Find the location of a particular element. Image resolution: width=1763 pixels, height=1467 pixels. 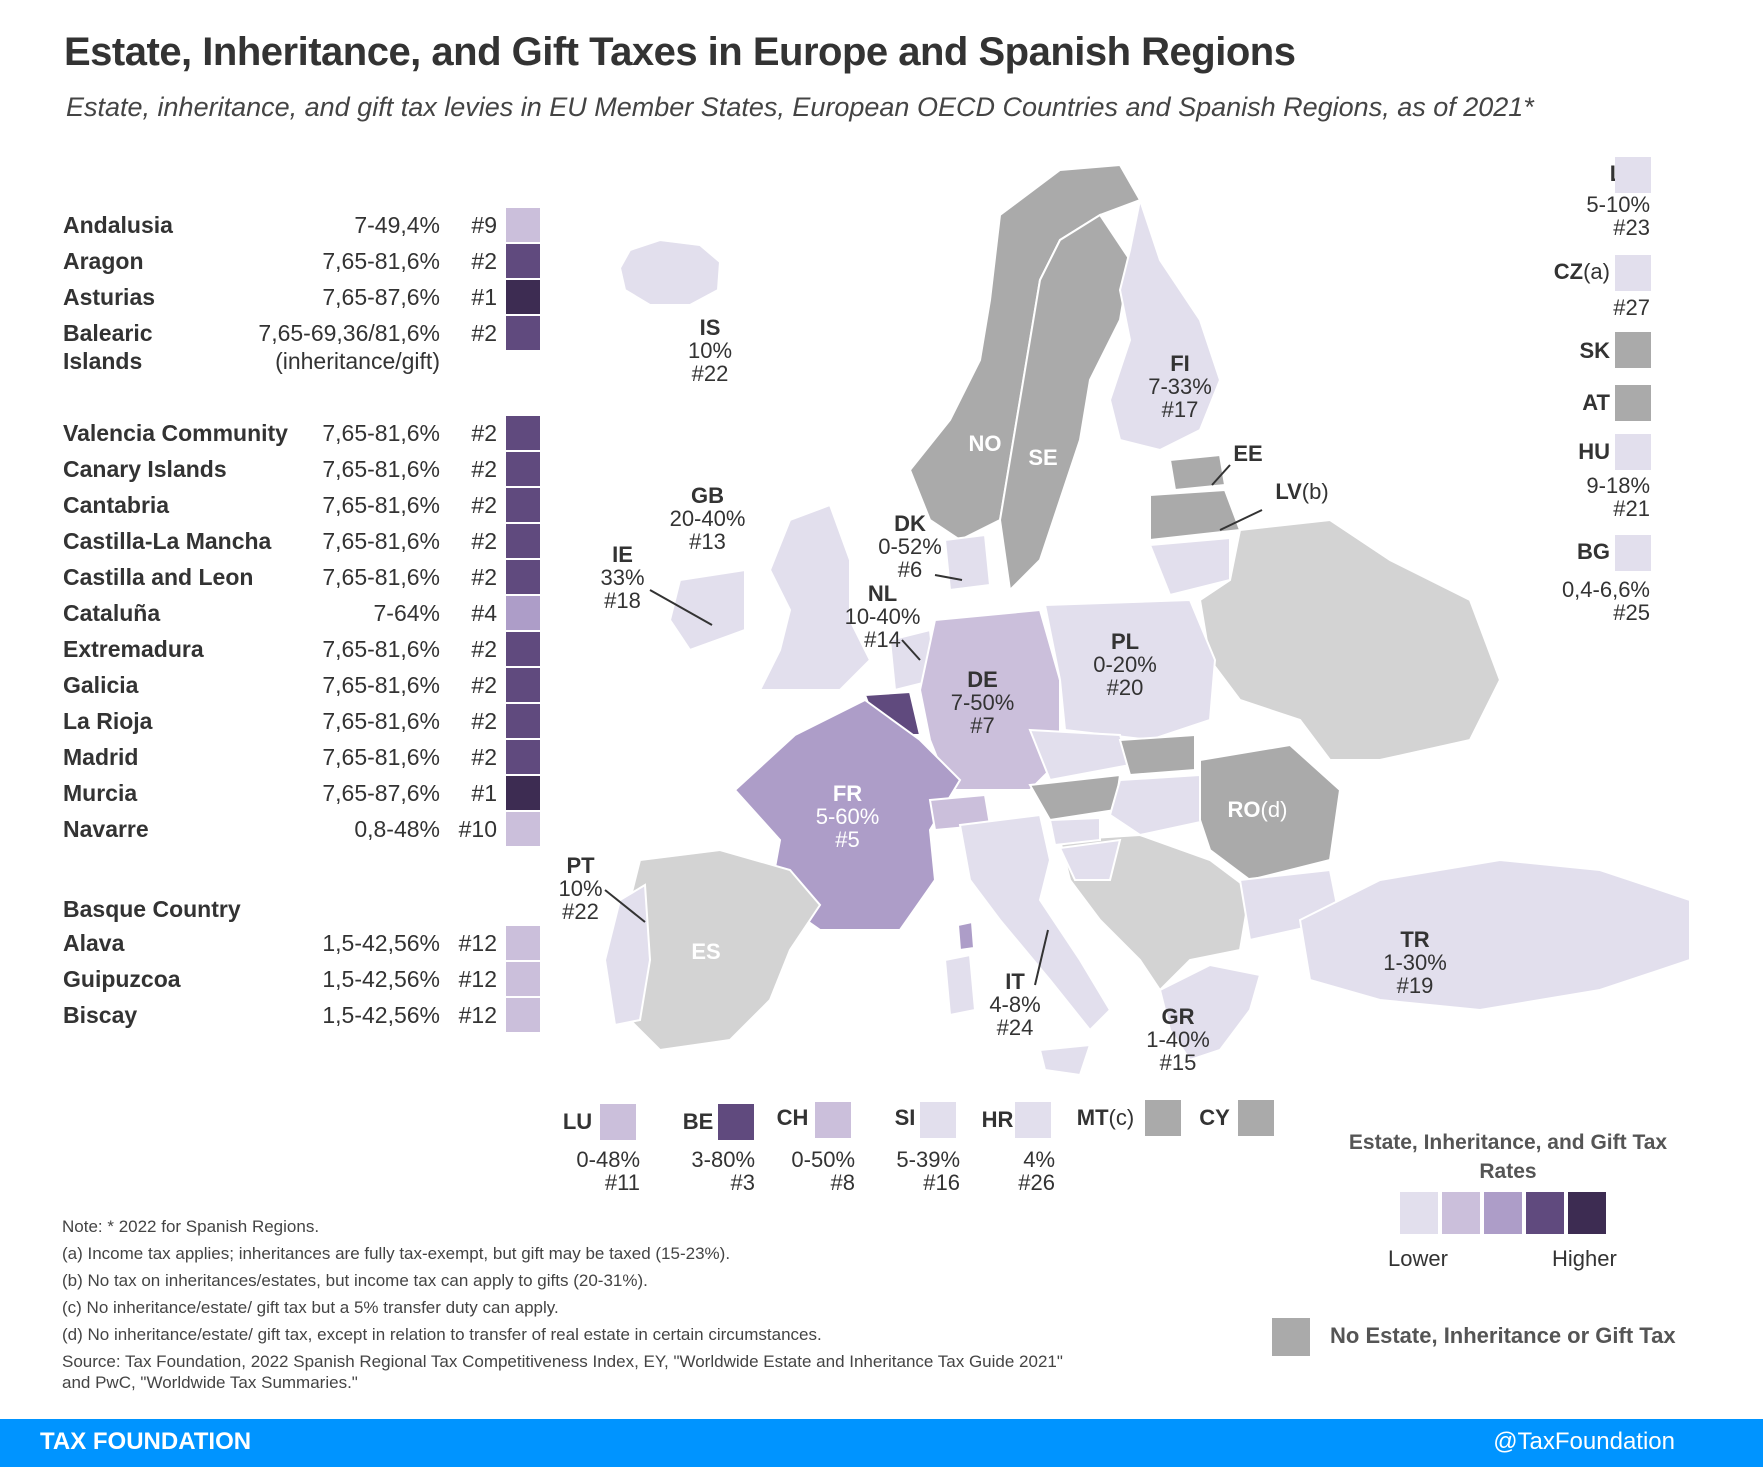

bottom-item-ch: CH is located at coordinates (792, 1117).